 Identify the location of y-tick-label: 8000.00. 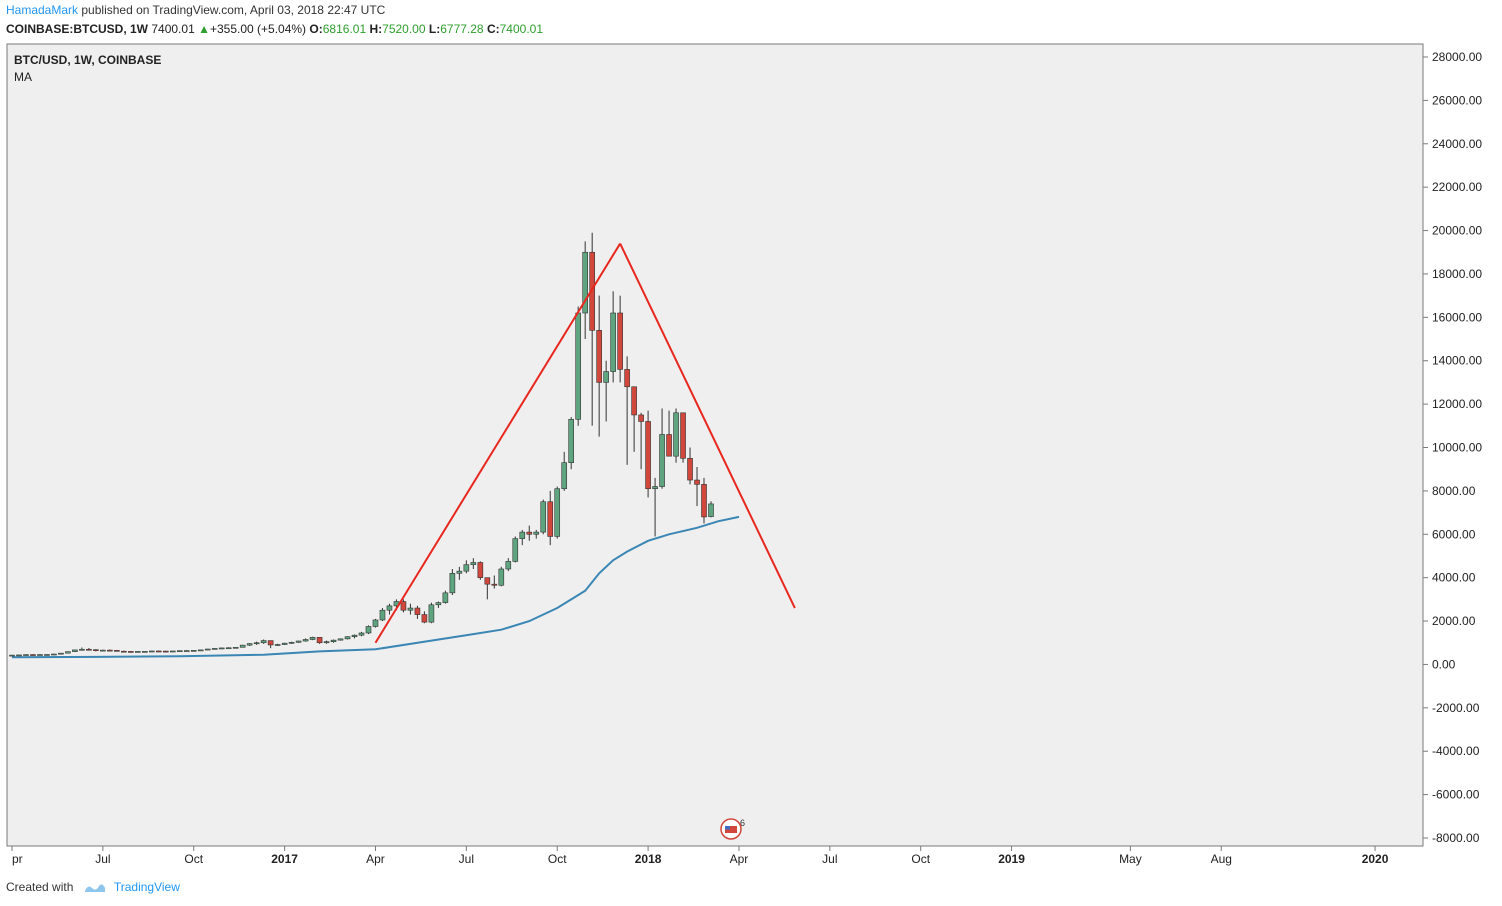
(1454, 491).